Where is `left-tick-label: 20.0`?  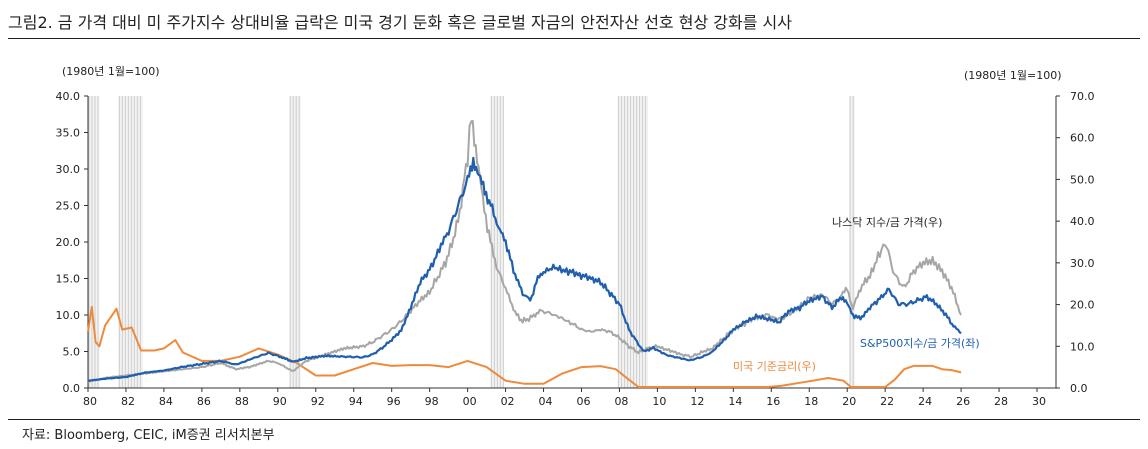
left-tick-label: 20.0 is located at coordinates (68, 242).